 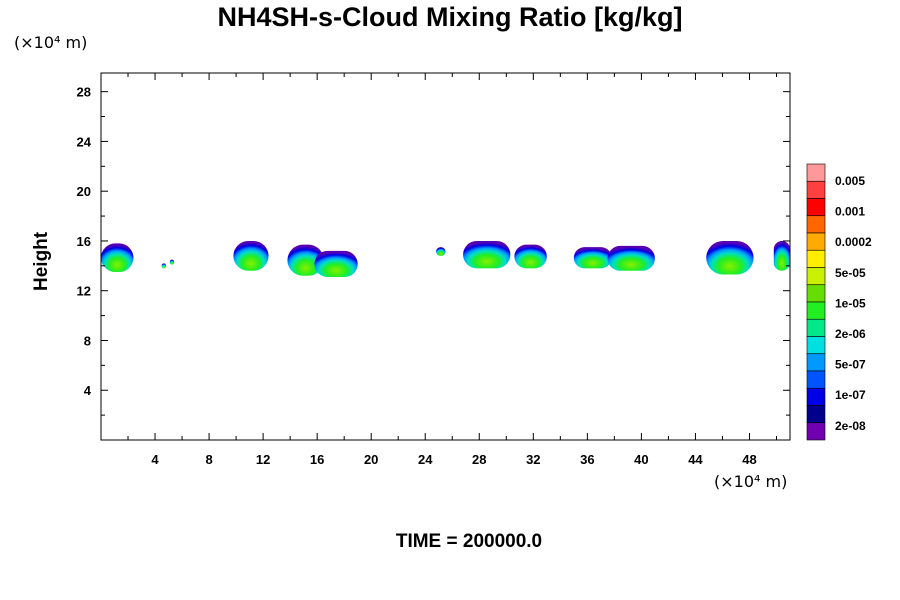 What do you see at coordinates (84, 191) in the screenshot?
I see `y-tick-label: 20` at bounding box center [84, 191].